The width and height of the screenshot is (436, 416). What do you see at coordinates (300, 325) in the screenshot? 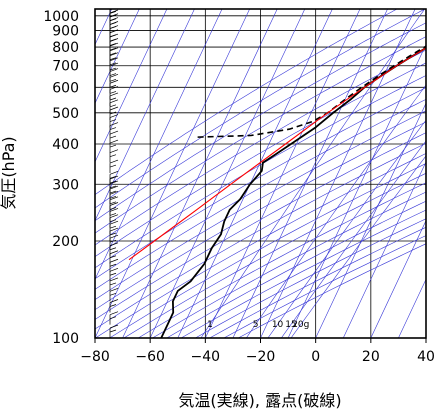
I see `mixing-ratio-label: 20g` at bounding box center [300, 325].